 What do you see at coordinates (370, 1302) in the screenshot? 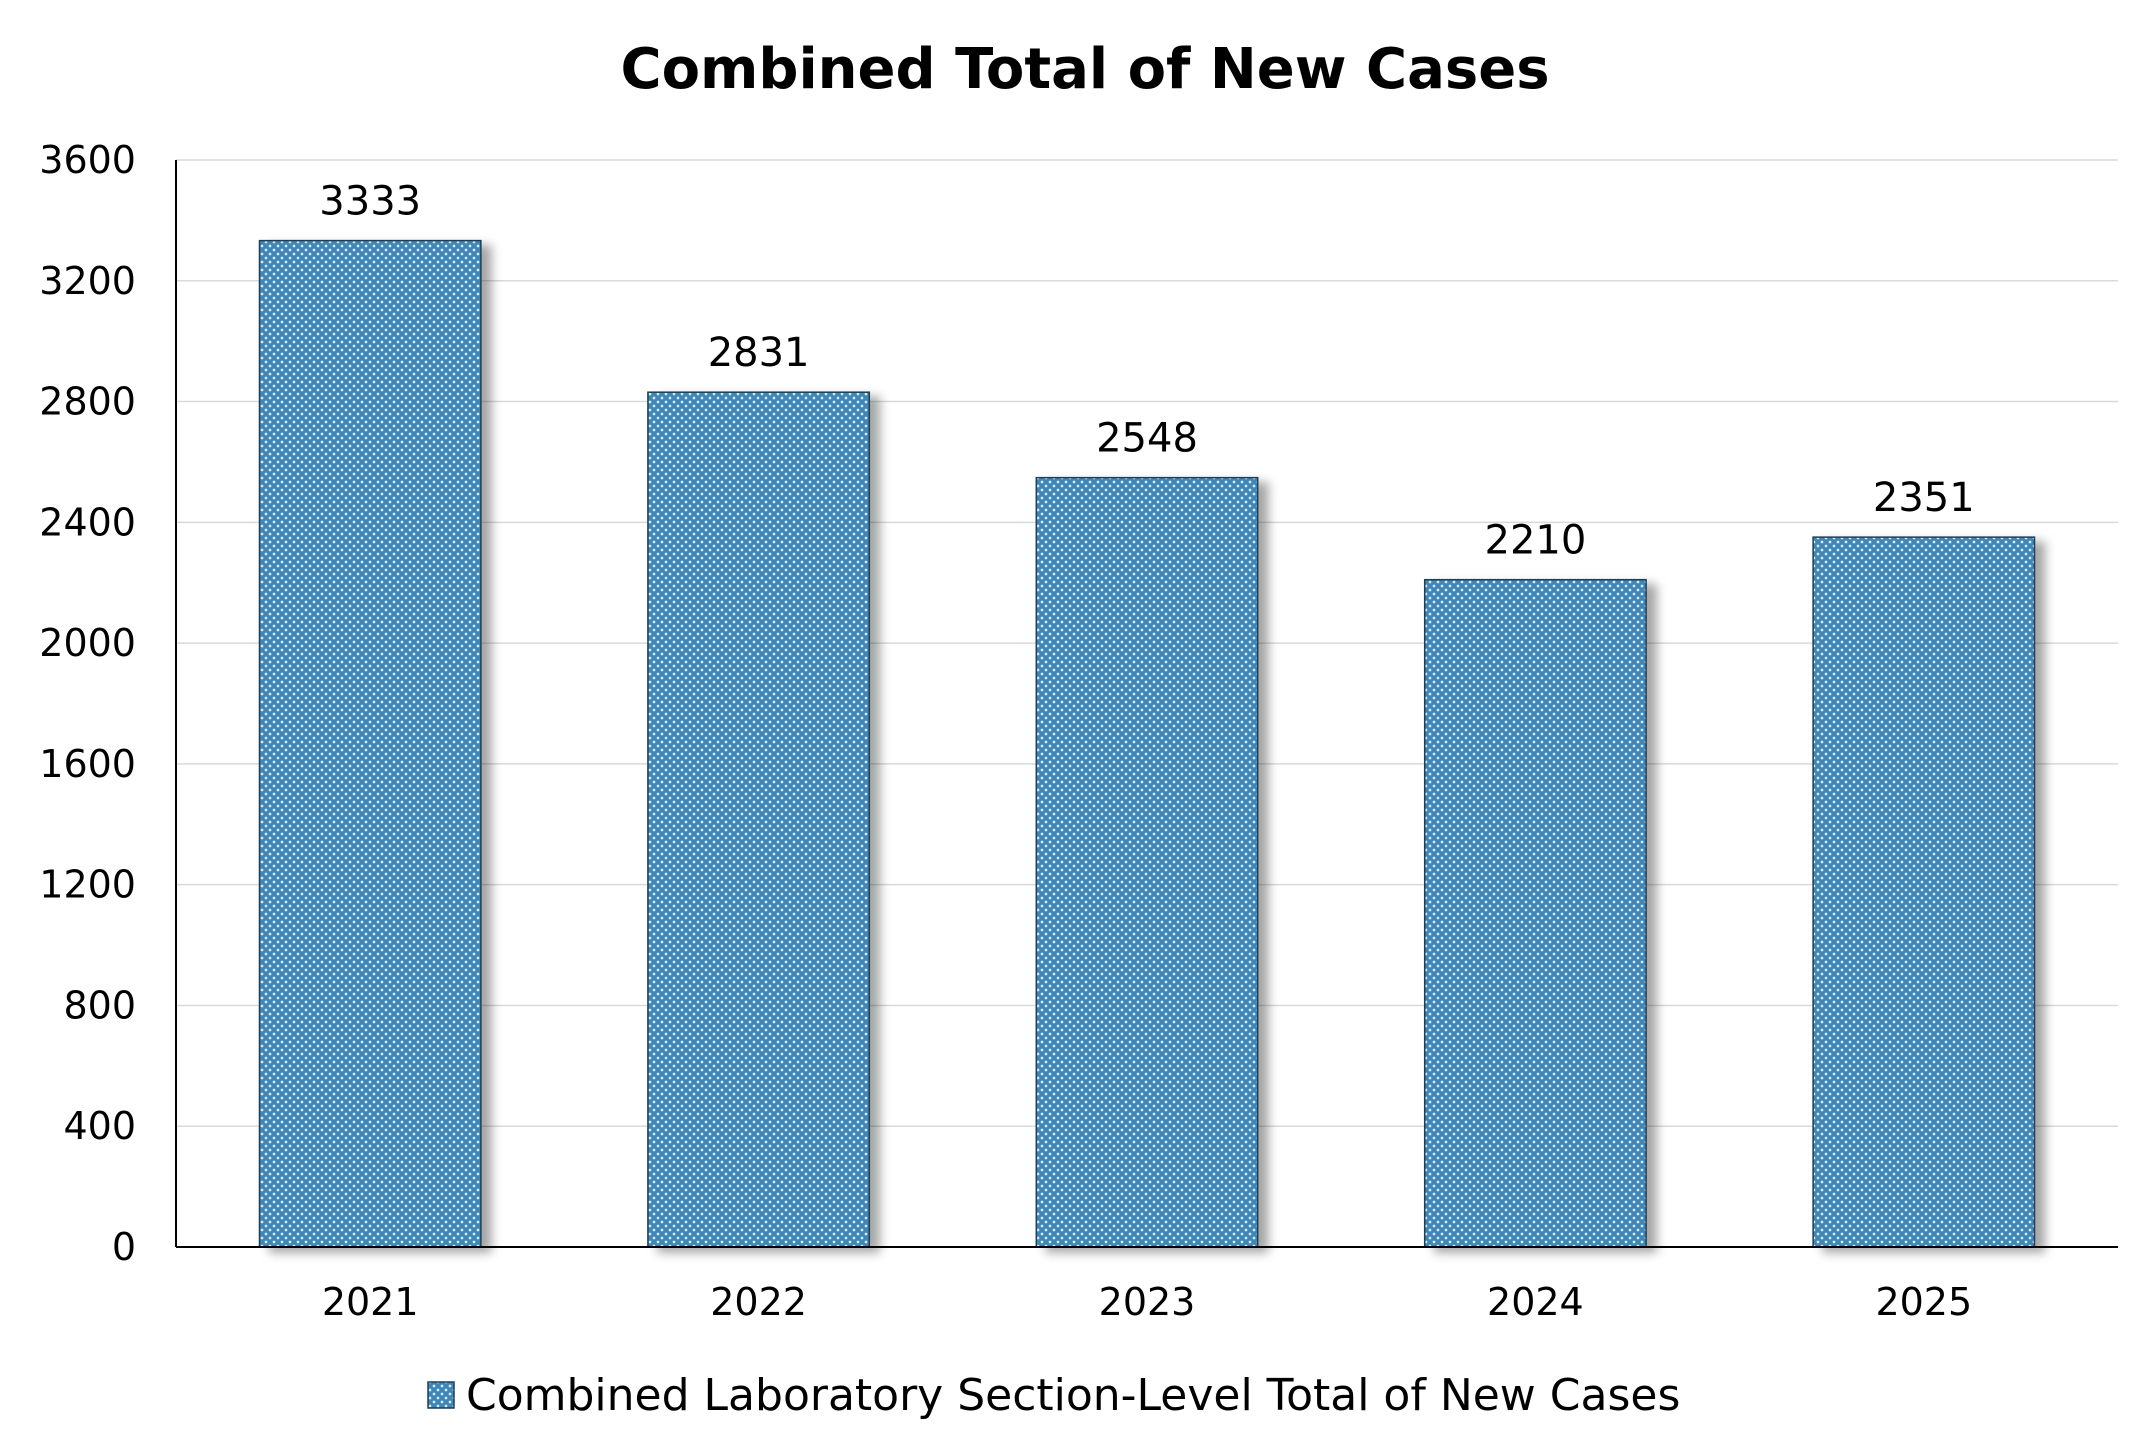
I see `x-tick-label-2021: 2021` at bounding box center [370, 1302].